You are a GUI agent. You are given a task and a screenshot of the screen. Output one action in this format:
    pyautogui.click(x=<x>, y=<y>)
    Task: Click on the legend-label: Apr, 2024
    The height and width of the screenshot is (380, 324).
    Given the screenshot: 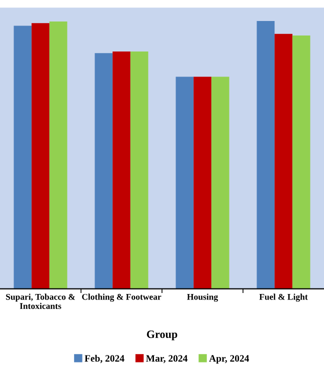 What is the action you would take?
    pyautogui.click(x=229, y=359)
    